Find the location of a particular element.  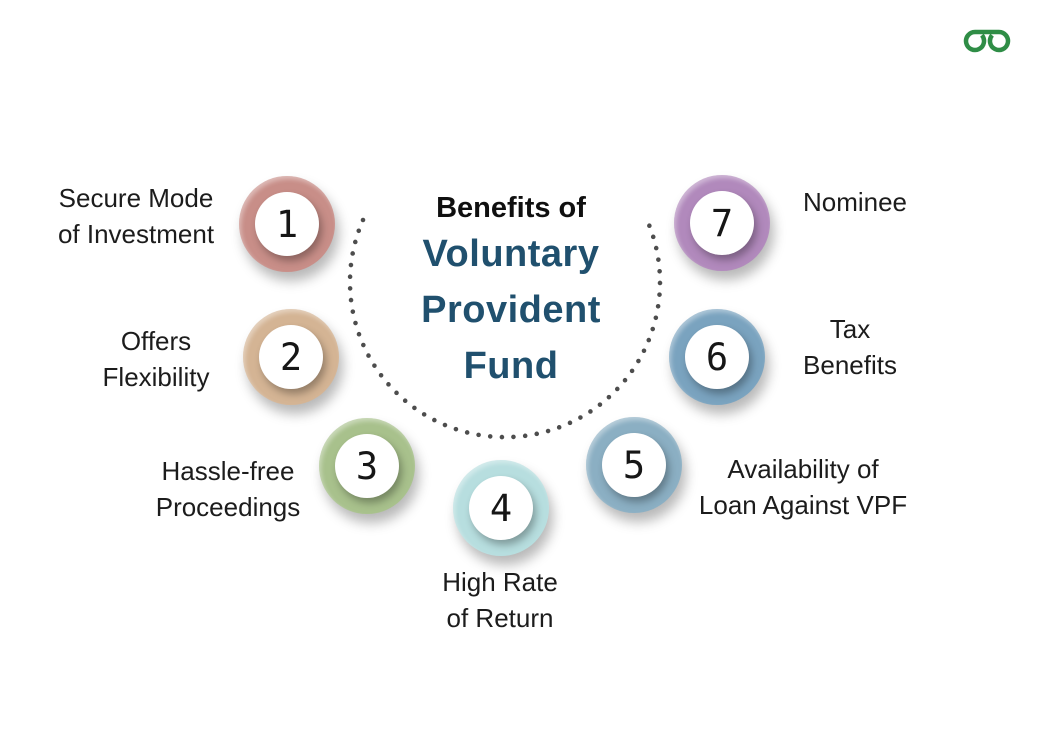

benefit-circle-4: 4 is located at coordinates (501, 508).